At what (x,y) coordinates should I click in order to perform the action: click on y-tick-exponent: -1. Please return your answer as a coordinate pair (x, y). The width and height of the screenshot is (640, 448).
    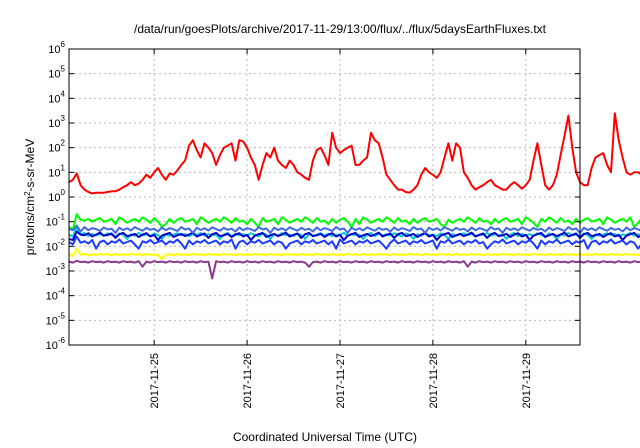
    Looking at the image, I should click on (62, 217).